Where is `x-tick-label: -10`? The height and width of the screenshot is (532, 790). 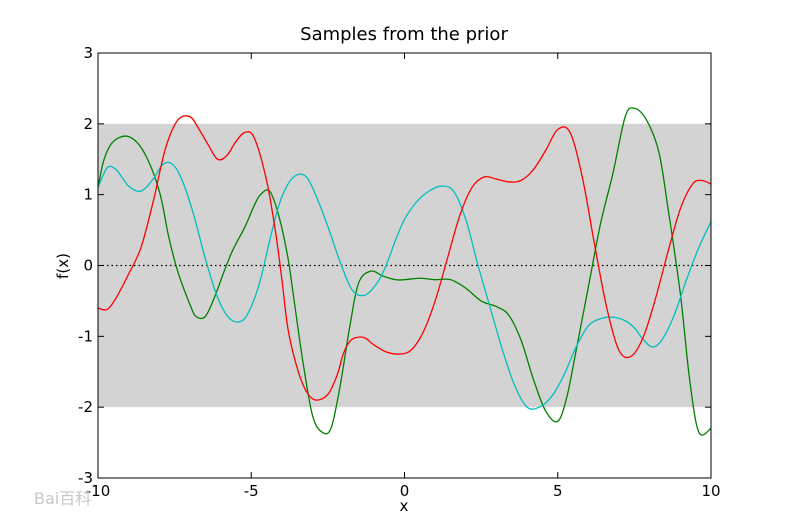 x-tick-label: -10 is located at coordinates (98, 491).